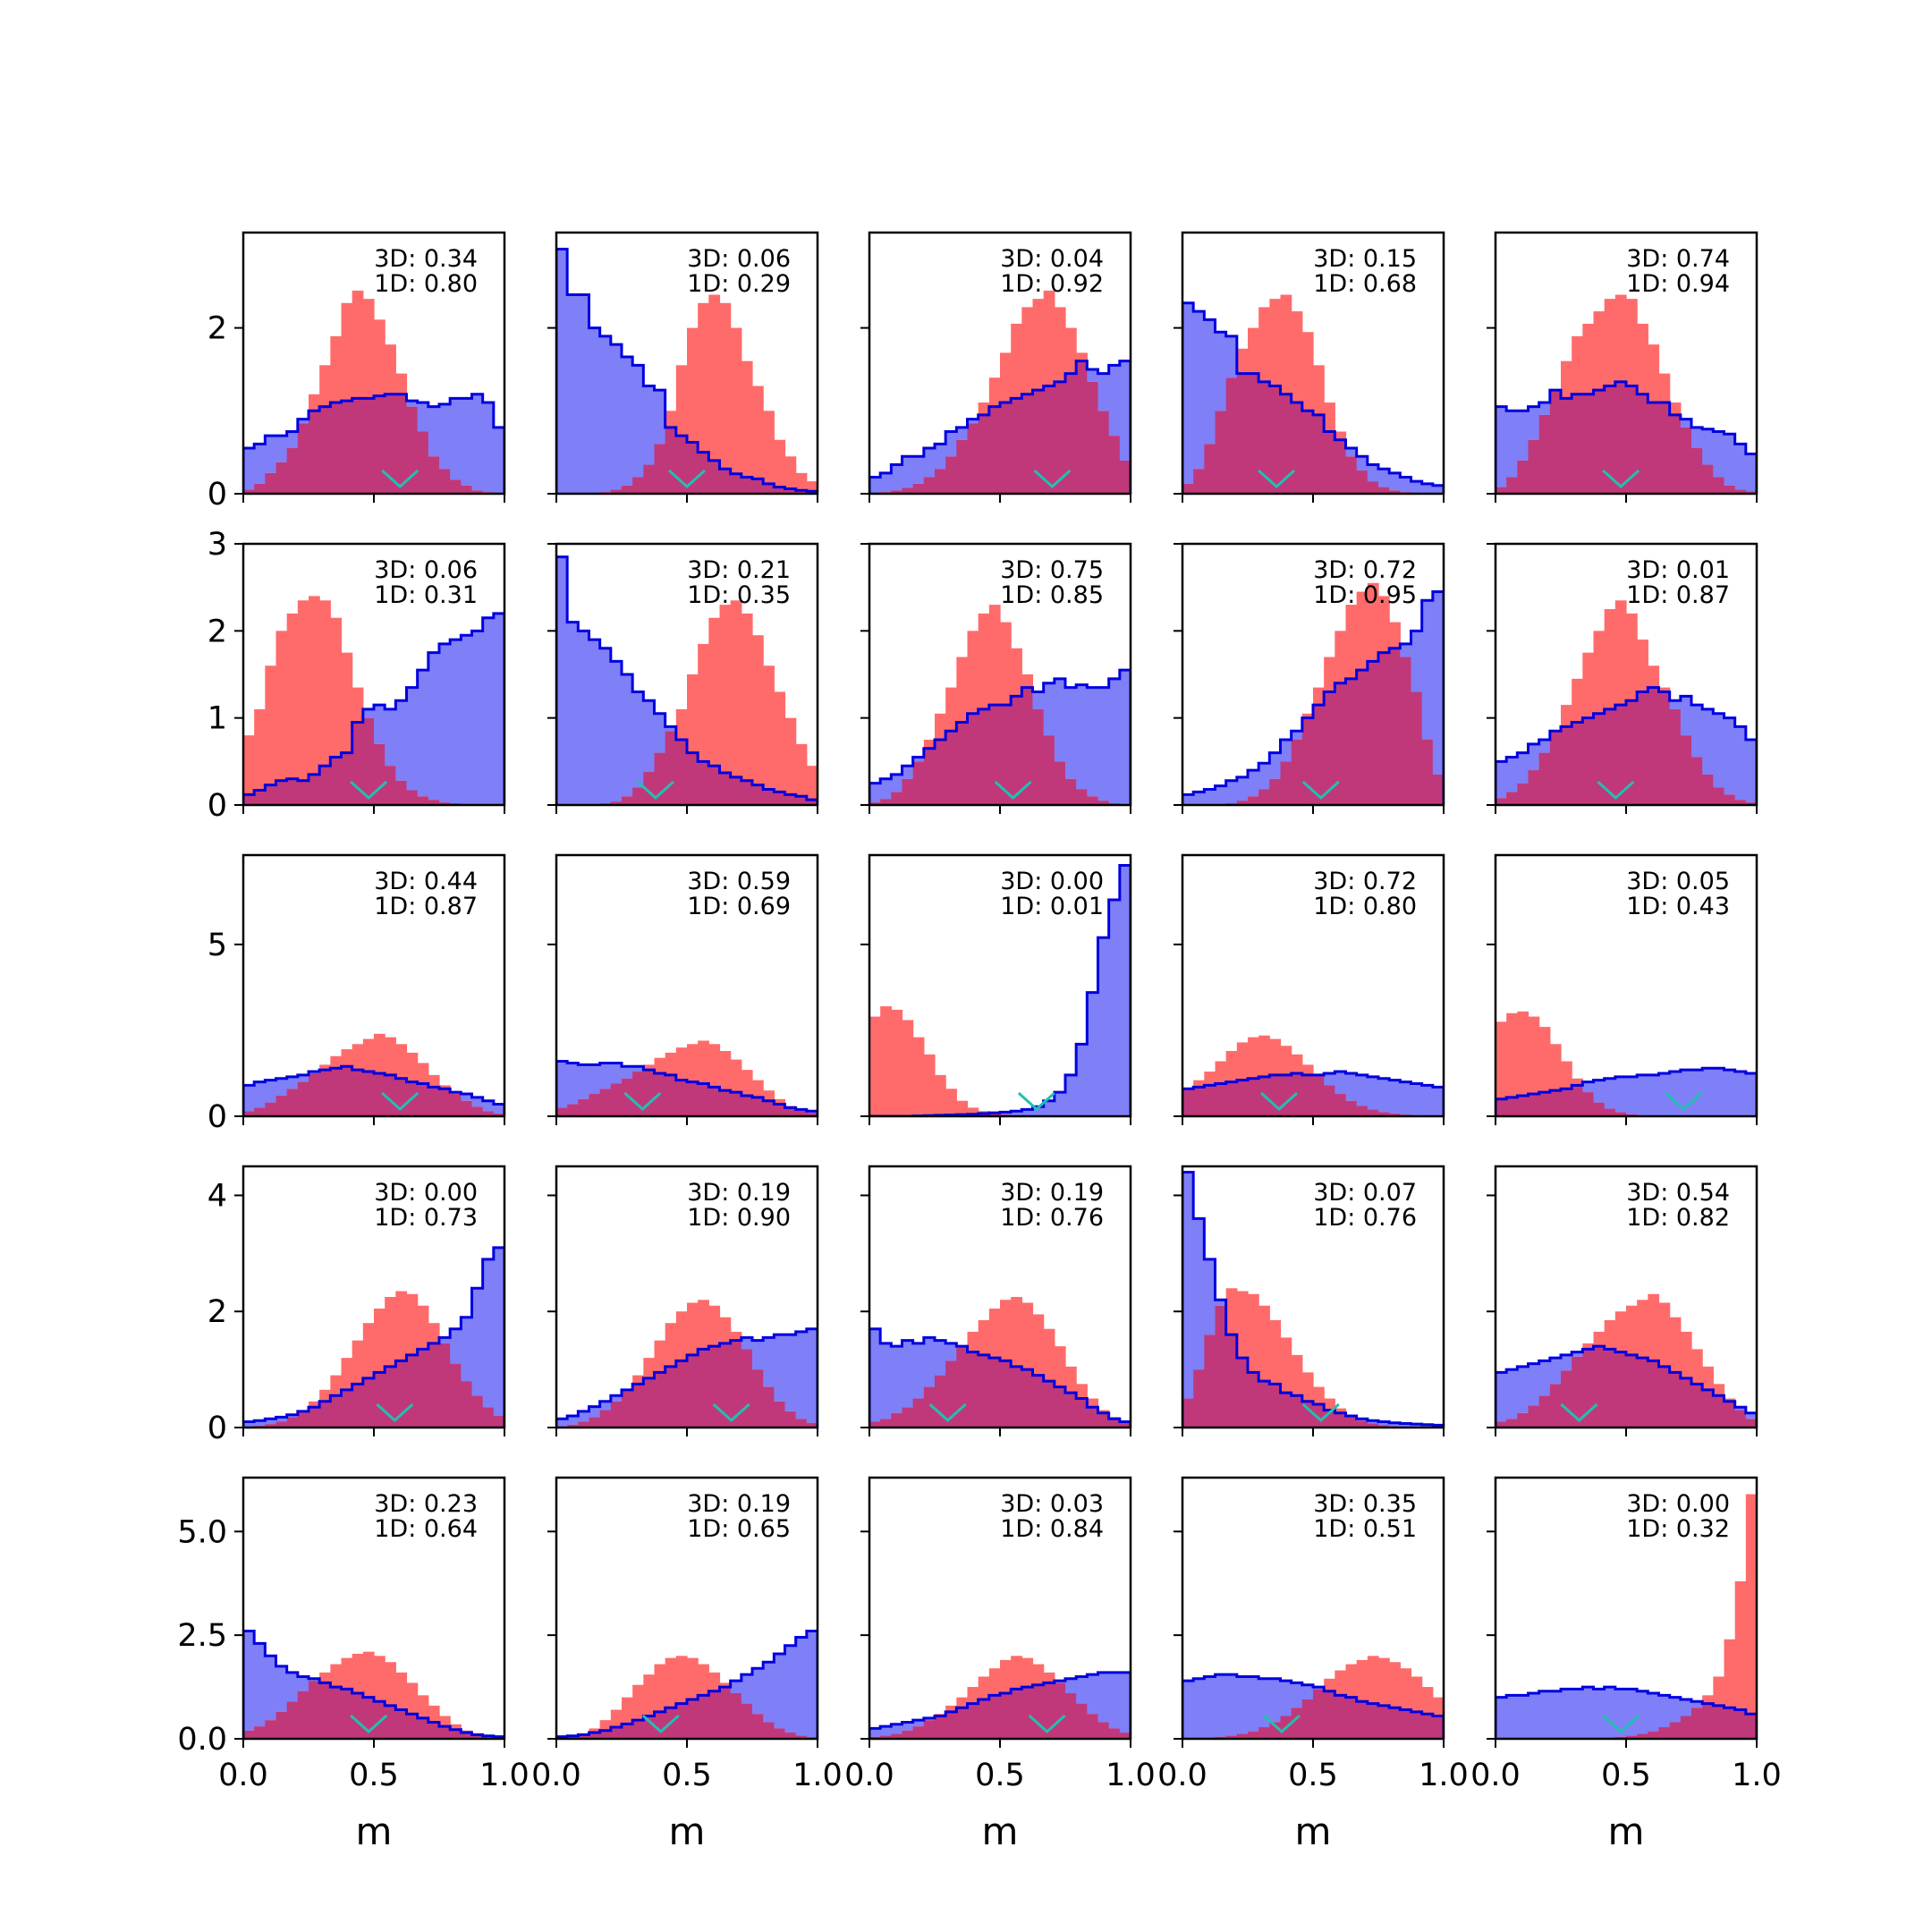 This screenshot has height=1932, width=1932. What do you see at coordinates (426, 259) in the screenshot?
I see `annotation-3d: 3D: 0.34` at bounding box center [426, 259].